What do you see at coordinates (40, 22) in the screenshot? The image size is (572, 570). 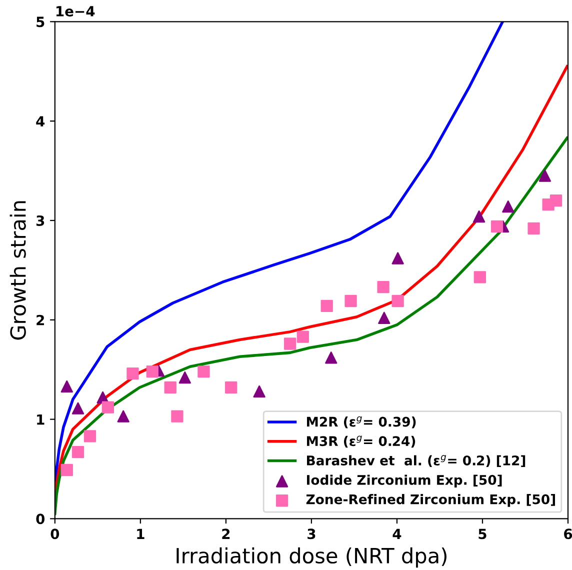 I see `y-tick-label: 5` at bounding box center [40, 22].